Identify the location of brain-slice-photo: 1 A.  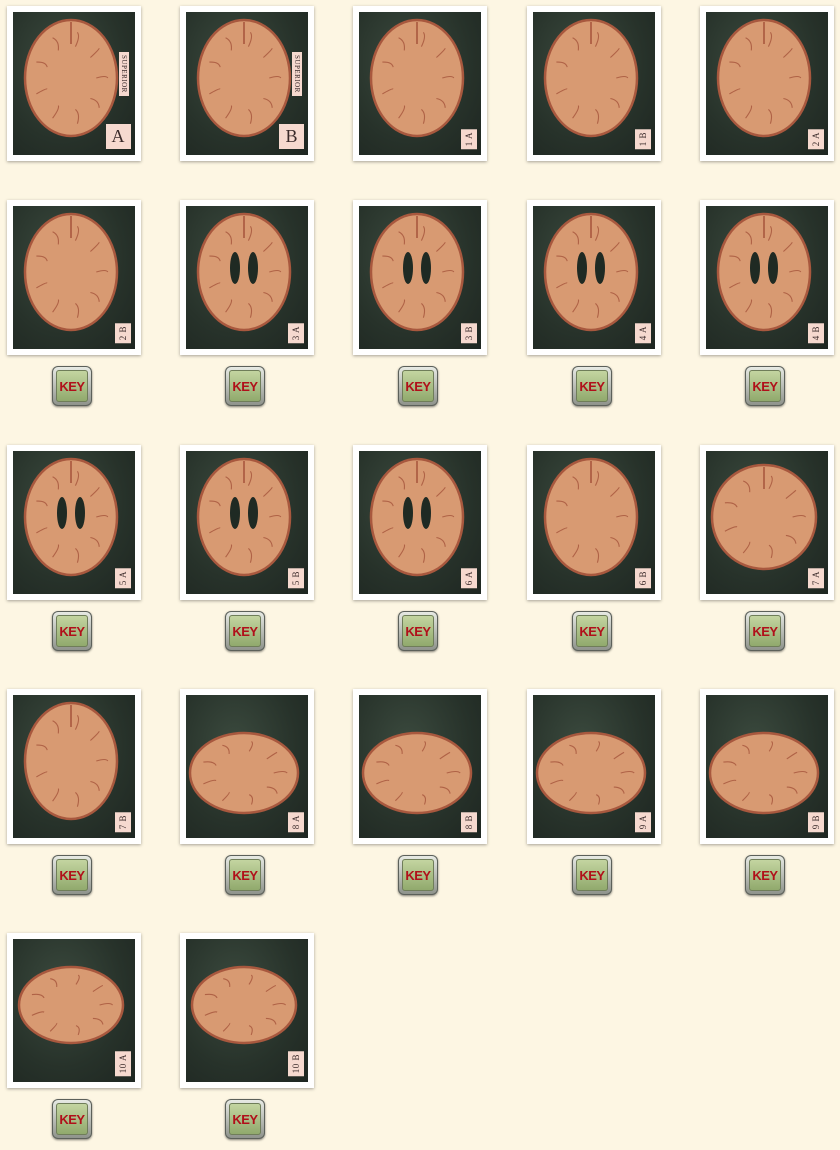
(420, 83).